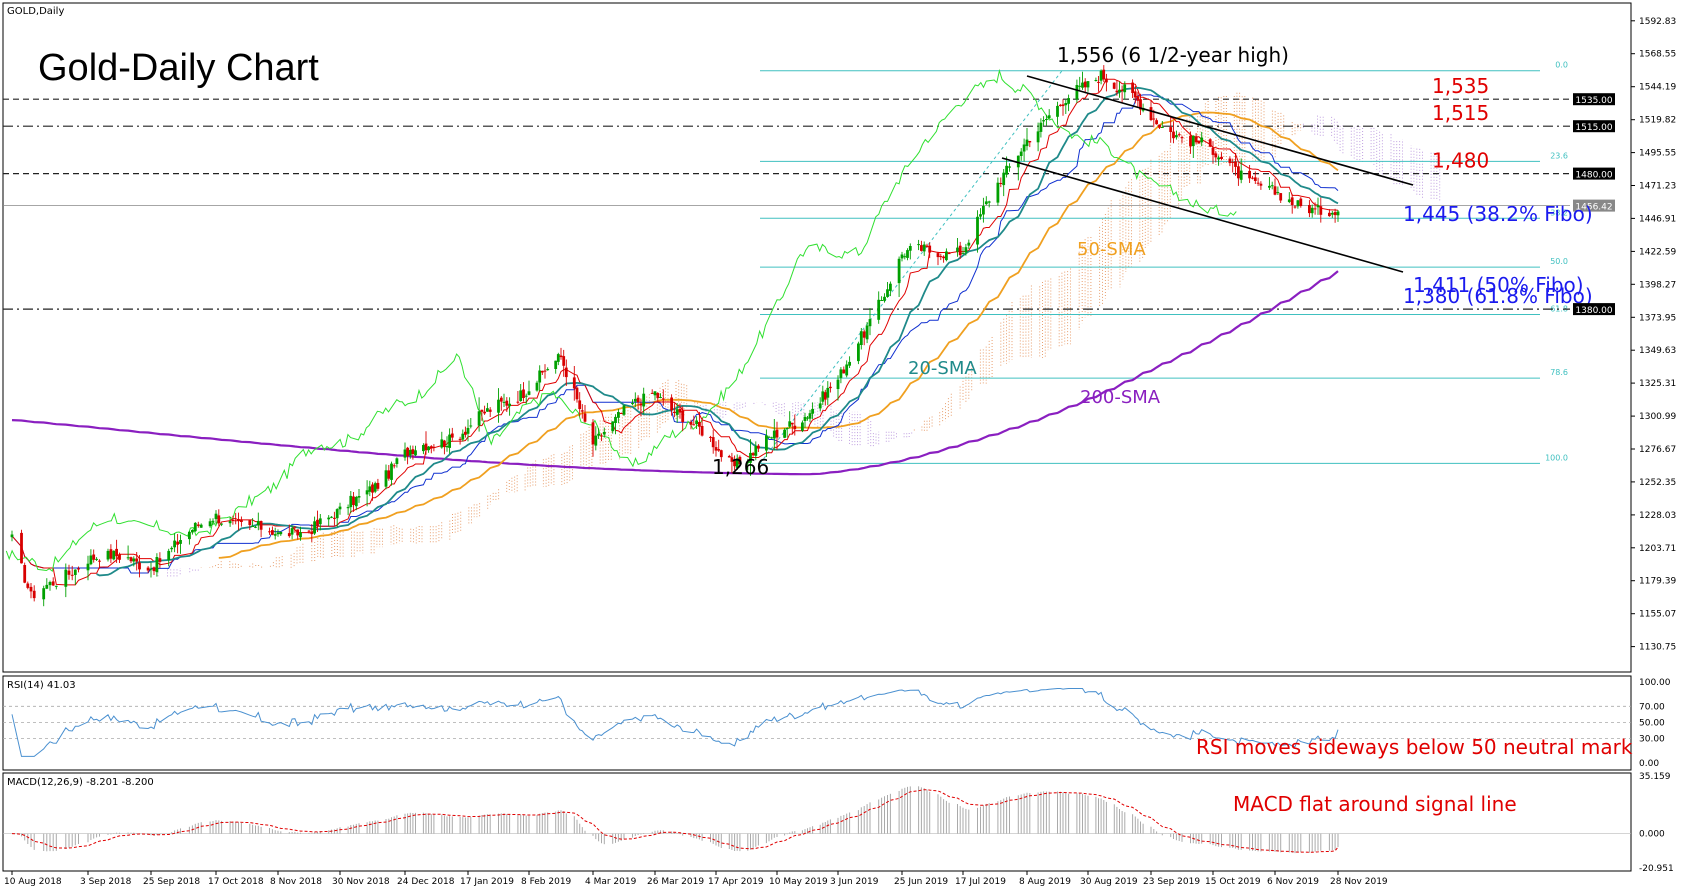  Describe the element at coordinates (942, 368) in the screenshot. I see `label-sma20: 20-SMA` at that location.